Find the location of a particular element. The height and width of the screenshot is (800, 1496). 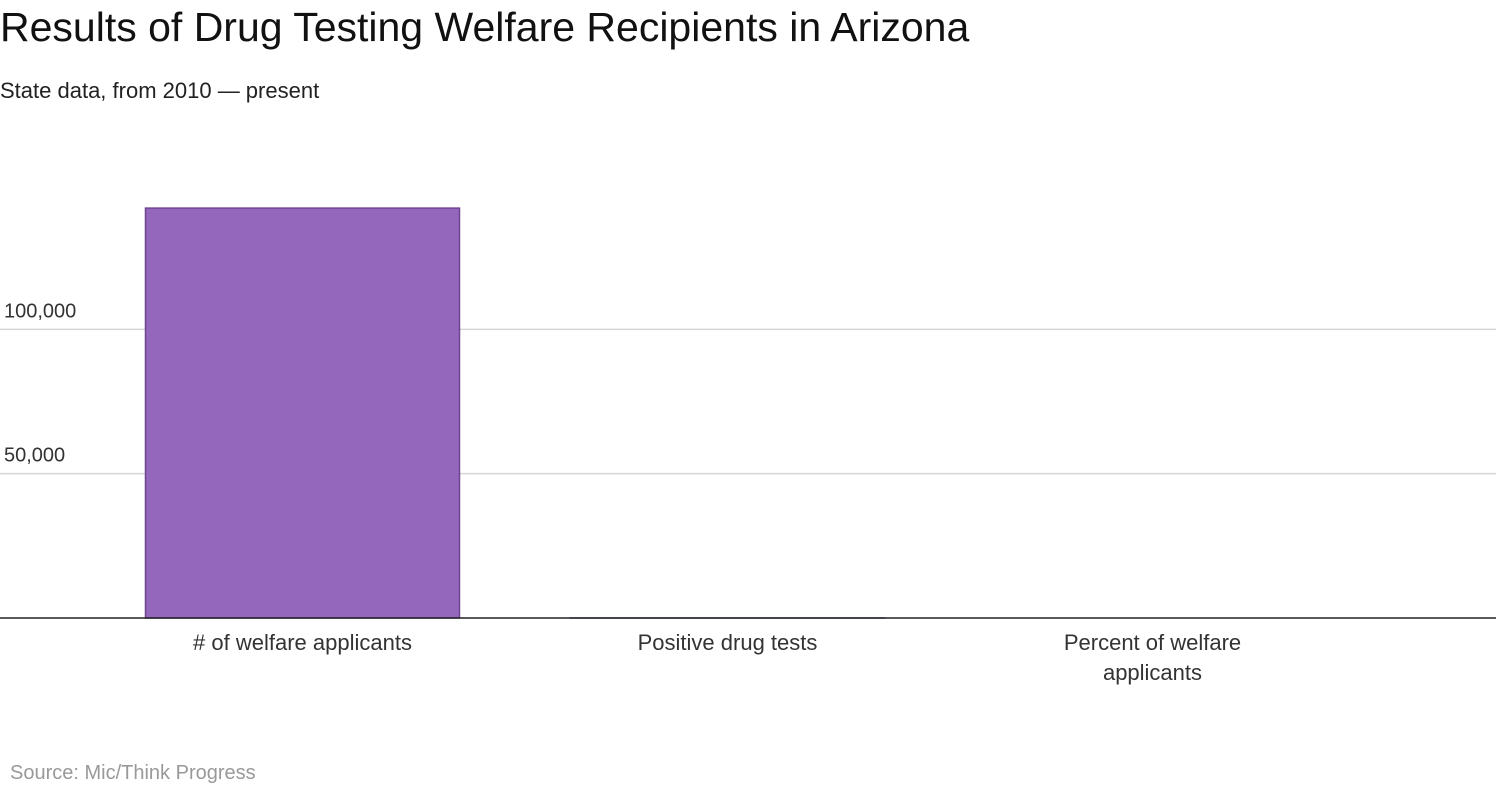

y-tick-label-1: 100,000 is located at coordinates (40, 311).